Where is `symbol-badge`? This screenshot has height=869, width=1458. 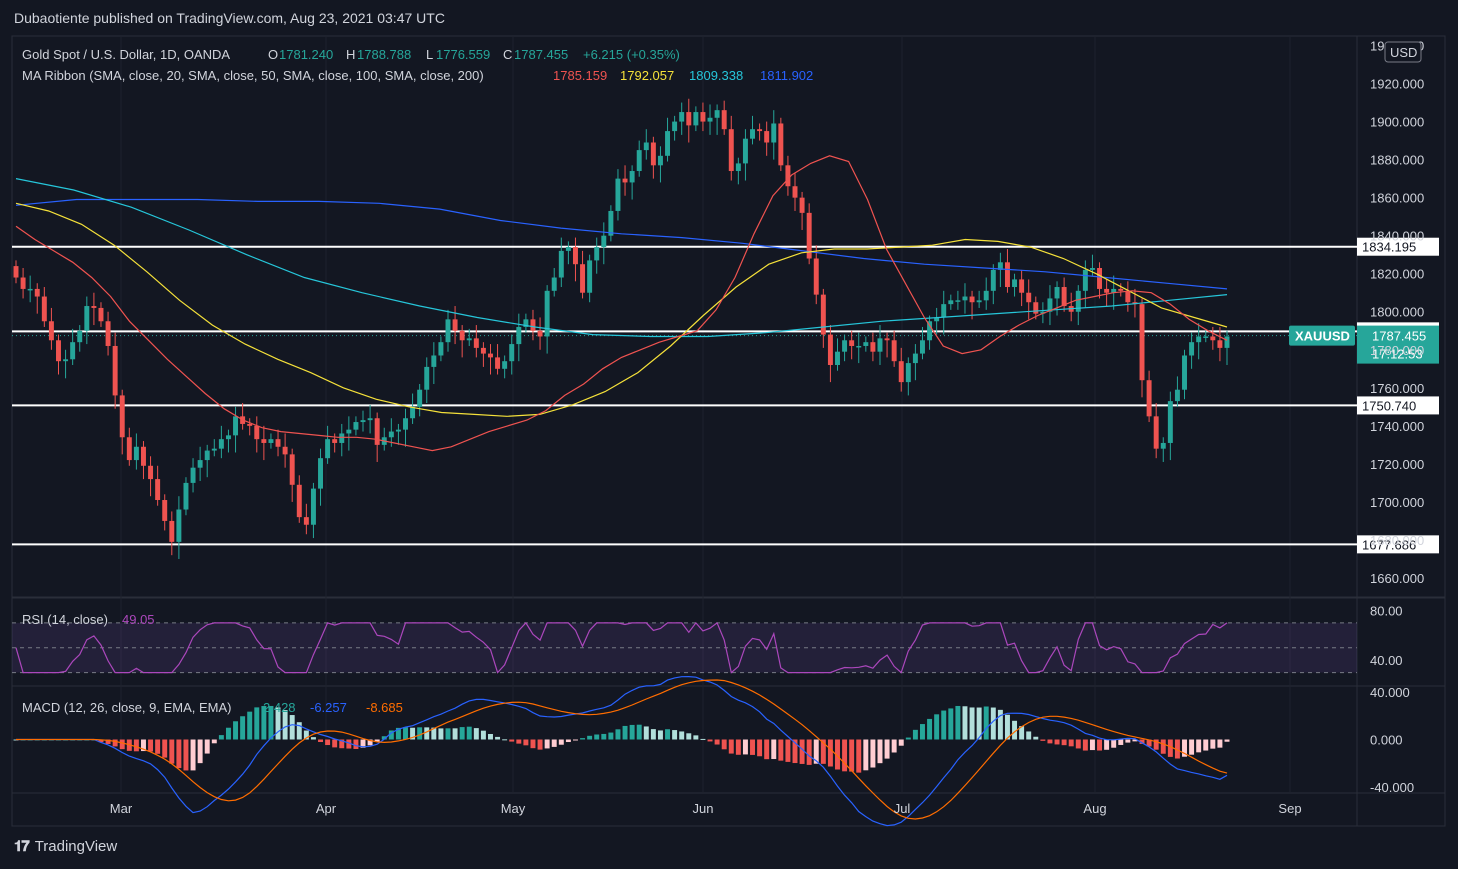
symbol-badge is located at coordinates (1322, 335).